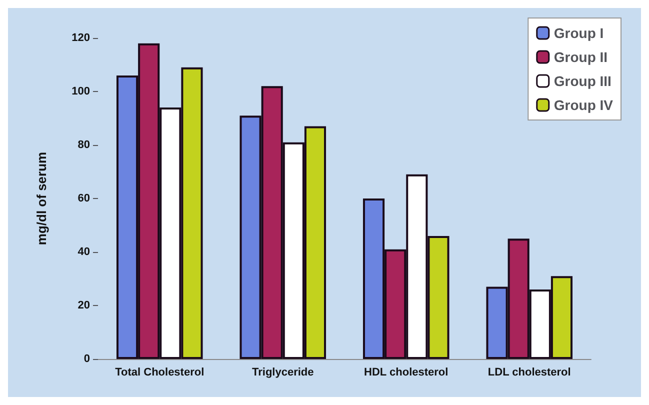  Describe the element at coordinates (584, 105) in the screenshot. I see `legend-label: Group IV` at that location.